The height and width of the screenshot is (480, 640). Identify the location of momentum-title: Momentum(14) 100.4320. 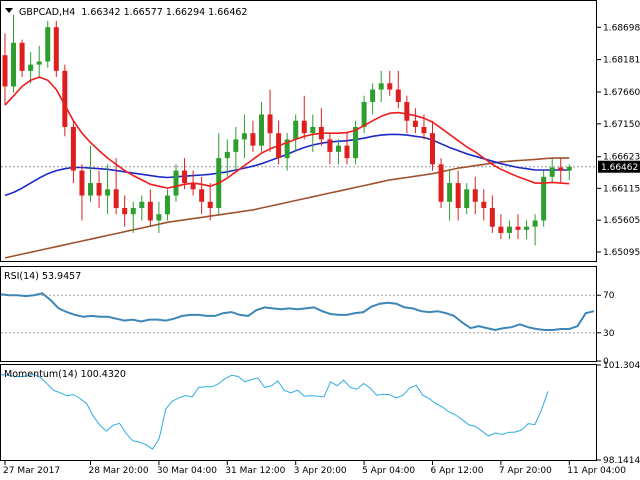
(65, 374).